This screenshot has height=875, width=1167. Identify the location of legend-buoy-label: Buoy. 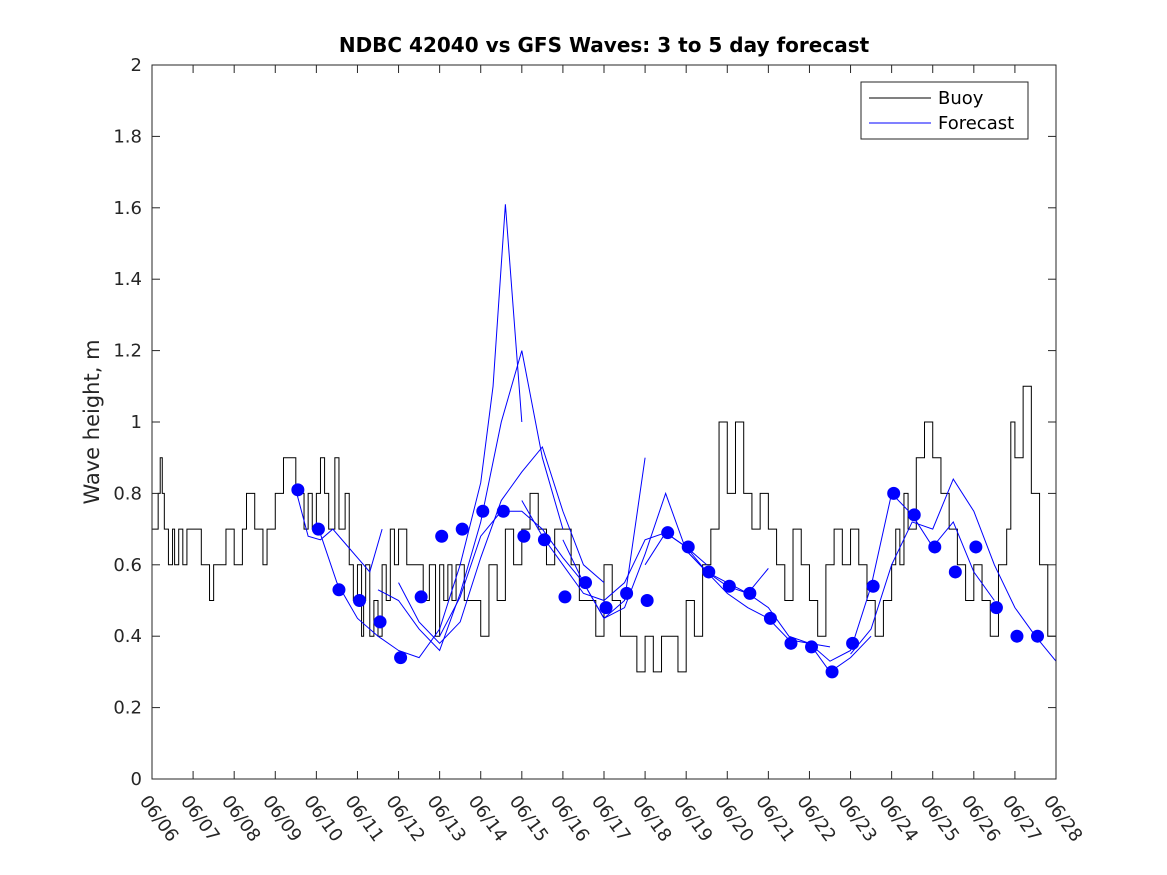
(961, 98).